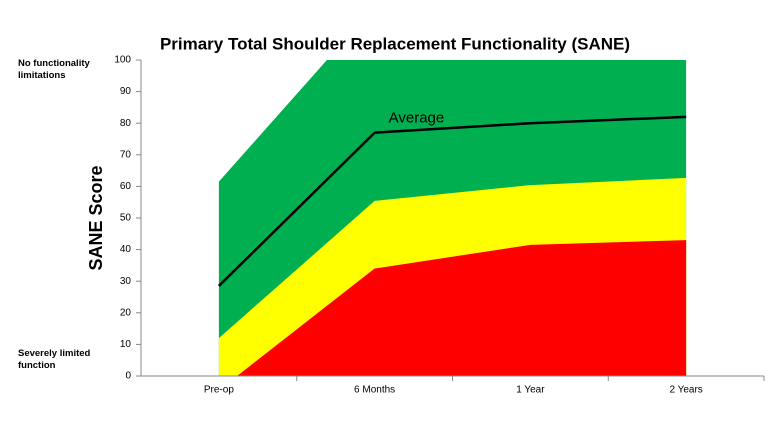 The width and height of the screenshot is (768, 442). Describe the element at coordinates (126, 186) in the screenshot. I see `y-tick-label: 60` at that location.